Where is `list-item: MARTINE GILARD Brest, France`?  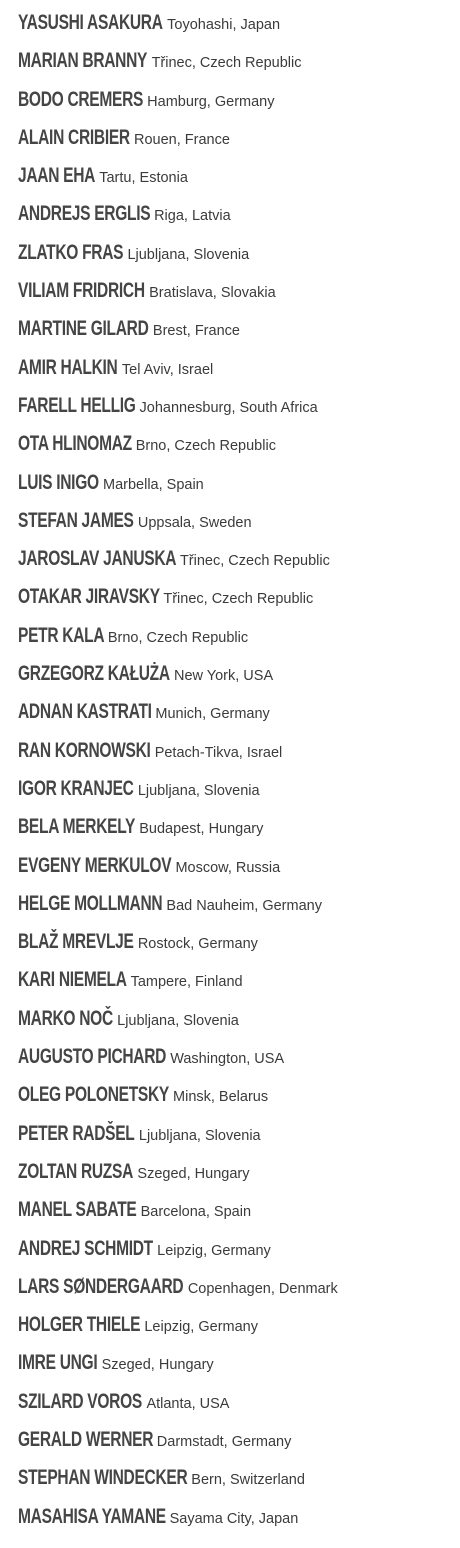 list-item: MARTINE GILARD Brest, France is located at coordinates (178, 336).